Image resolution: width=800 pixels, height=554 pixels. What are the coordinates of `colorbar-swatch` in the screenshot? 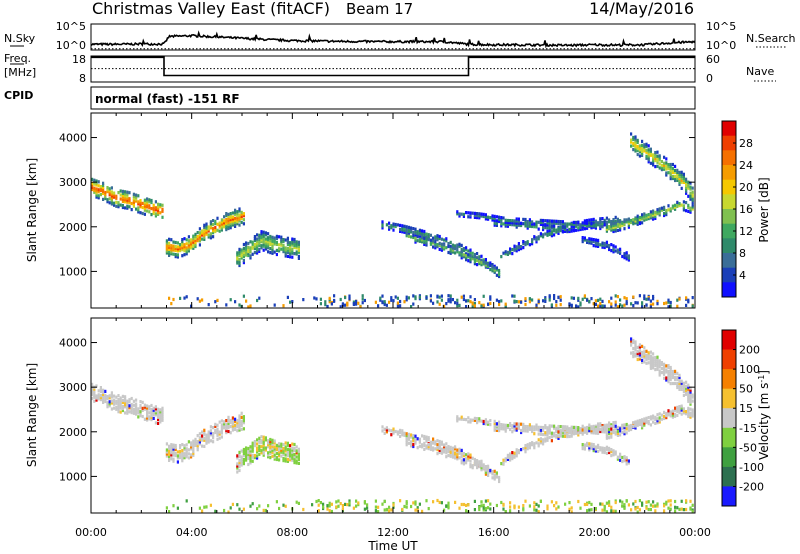 It's located at (729, 437).